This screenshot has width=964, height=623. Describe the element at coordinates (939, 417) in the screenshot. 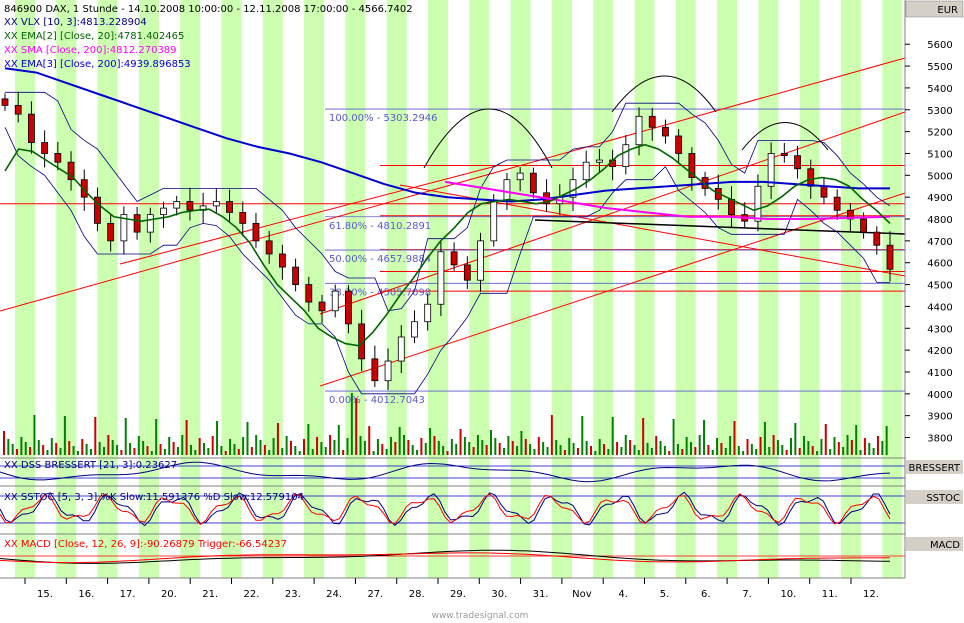

I see `y-tick-label: 3900` at that location.